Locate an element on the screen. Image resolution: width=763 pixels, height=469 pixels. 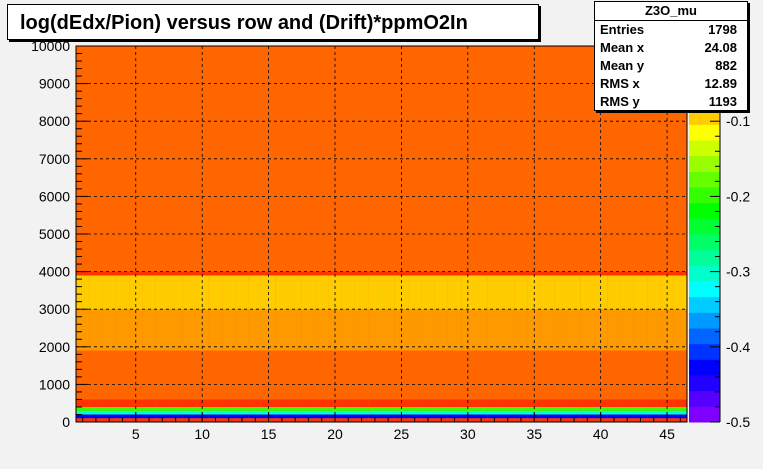
y-tick-label: 3000 is located at coordinates (54, 309).